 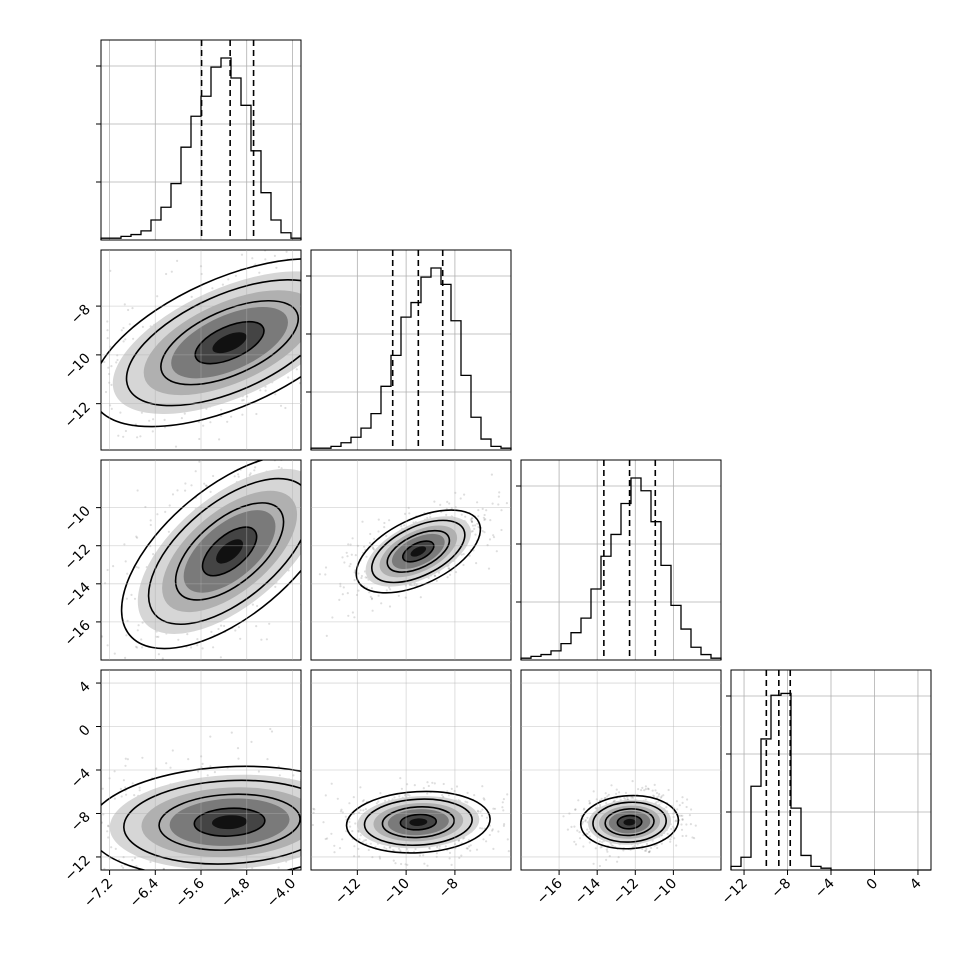 What do you see at coordinates (81, 778) in the screenshot?
I see `y-tick-label: −4` at bounding box center [81, 778].